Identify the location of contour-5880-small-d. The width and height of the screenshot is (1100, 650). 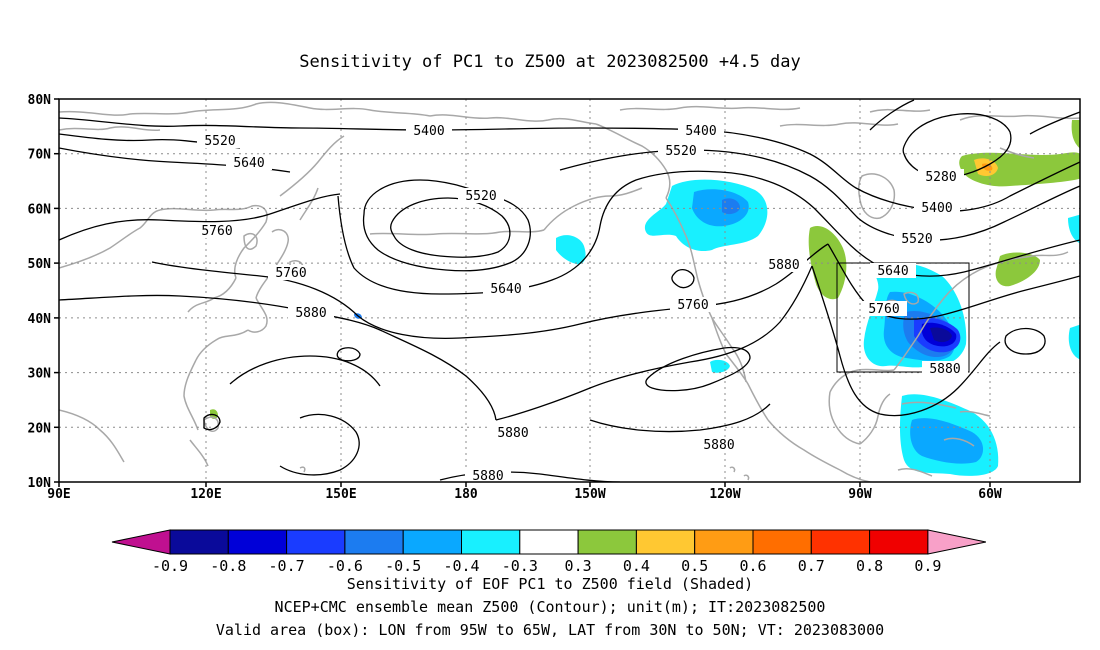
(212, 422).